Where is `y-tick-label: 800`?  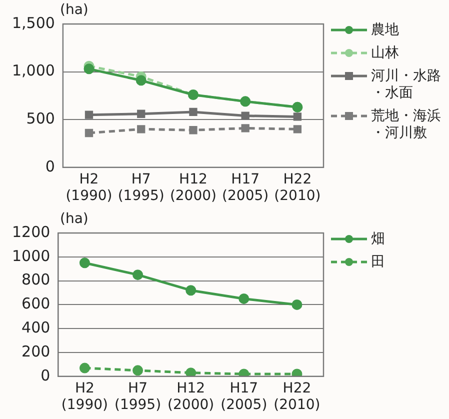
y-tick-label: 800 is located at coordinates (36, 279).